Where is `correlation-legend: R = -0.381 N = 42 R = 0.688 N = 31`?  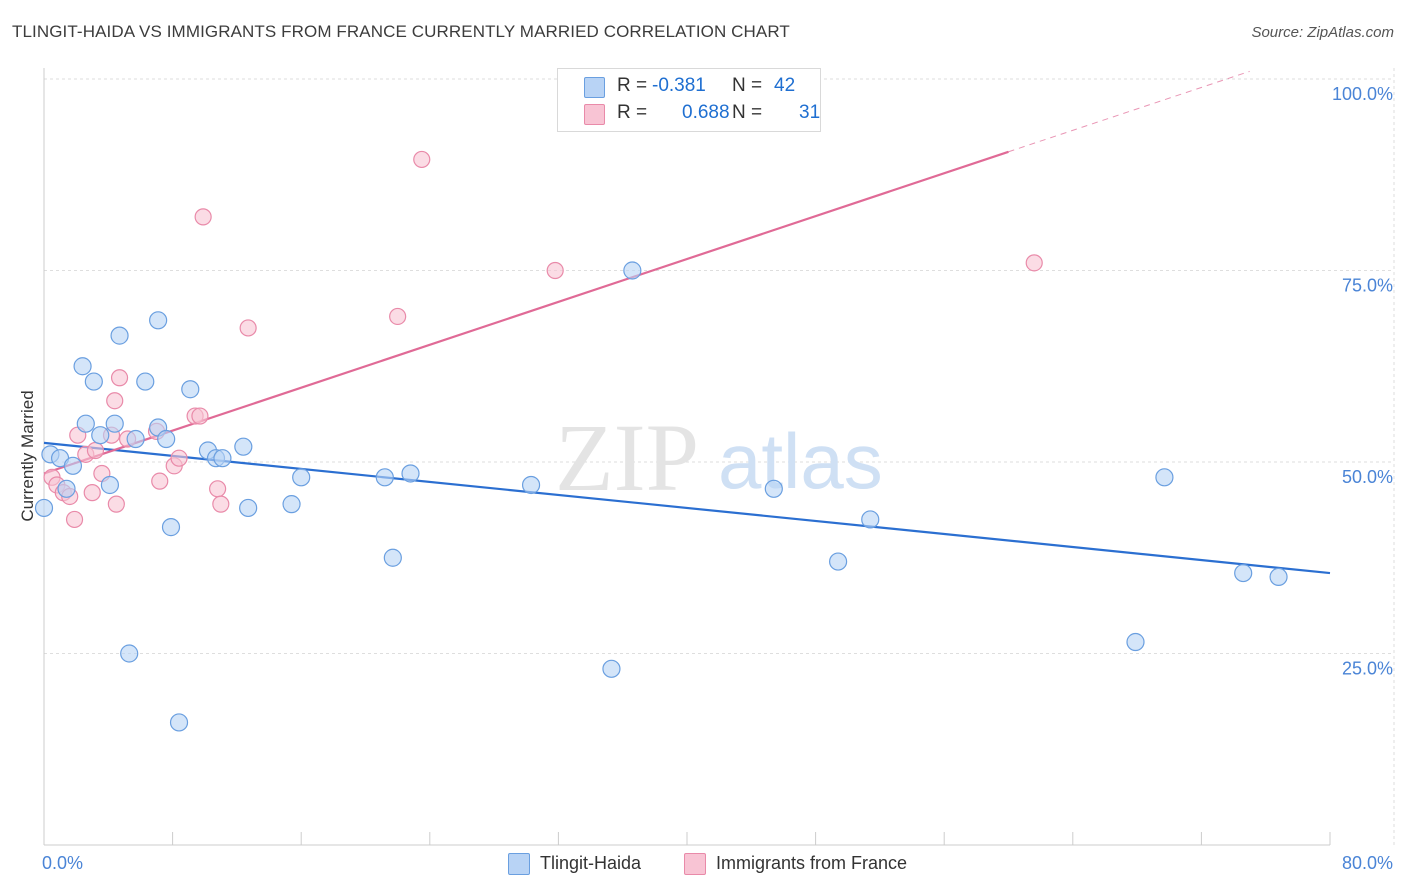
correlation-legend: R = -0.381 N = 42 R = 0.688 N = 31 is located at coordinates (689, 100).